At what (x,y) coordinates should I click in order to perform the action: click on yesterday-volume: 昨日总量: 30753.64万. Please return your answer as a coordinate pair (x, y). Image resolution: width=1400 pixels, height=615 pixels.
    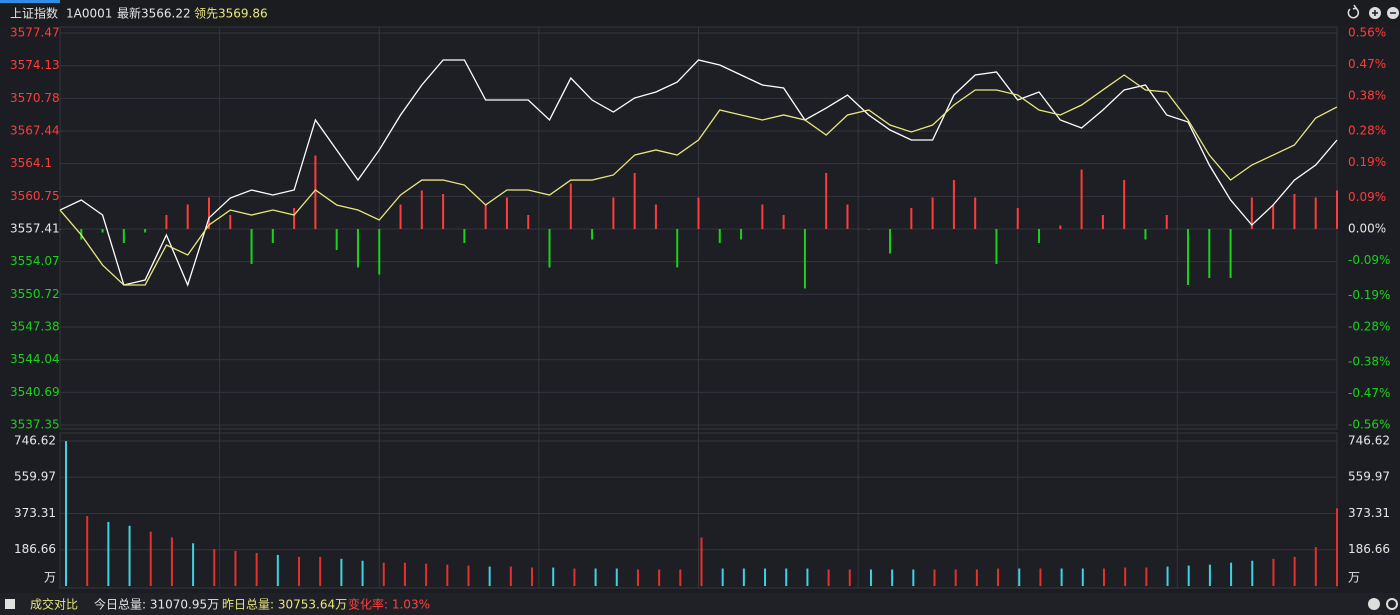
    Looking at the image, I should click on (284, 605).